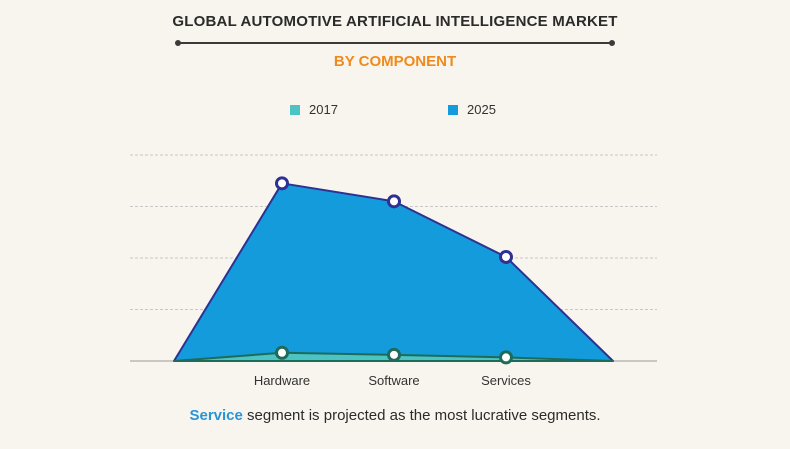 The width and height of the screenshot is (790, 449). What do you see at coordinates (481, 109) in the screenshot?
I see `legend-label-2025: 2025` at bounding box center [481, 109].